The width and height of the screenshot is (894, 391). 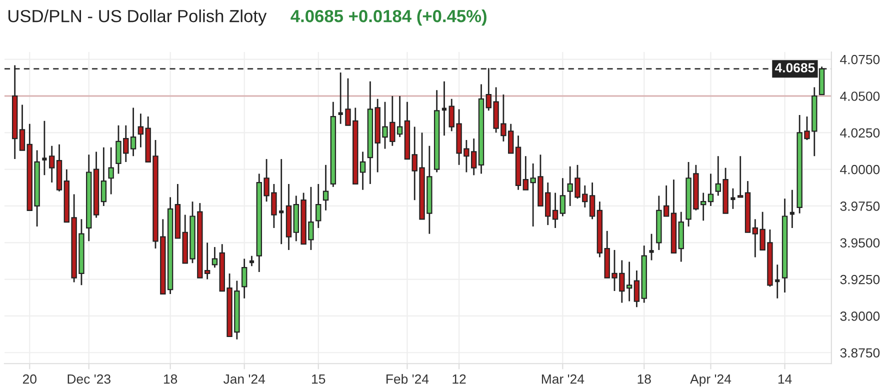 What do you see at coordinates (711, 380) in the screenshot?
I see `x-tick-label: Apr '24` at bounding box center [711, 380].